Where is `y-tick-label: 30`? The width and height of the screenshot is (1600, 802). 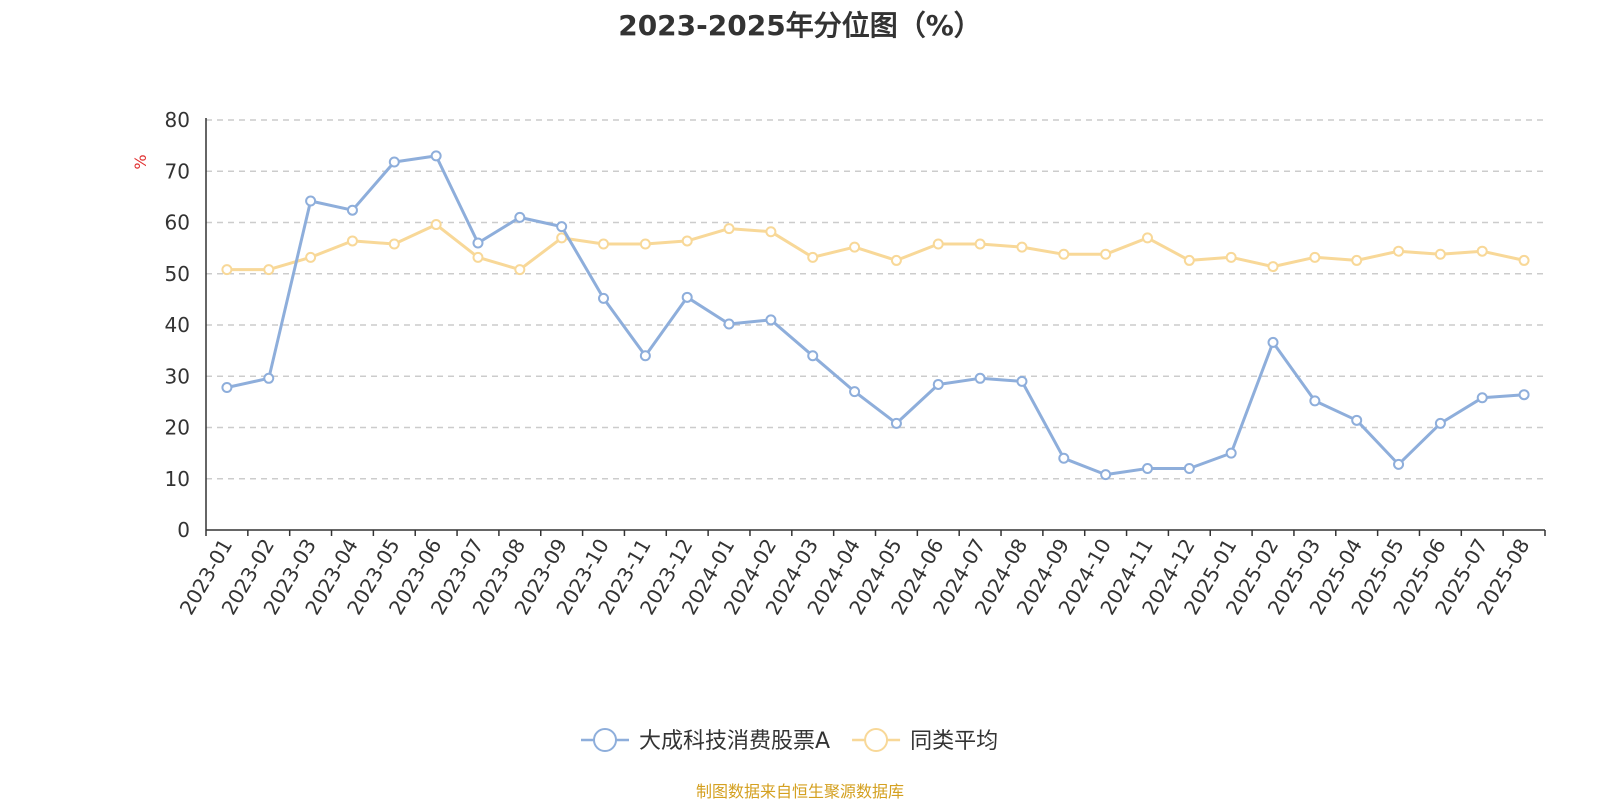
y-tick-label: 30 is located at coordinates (177, 376).